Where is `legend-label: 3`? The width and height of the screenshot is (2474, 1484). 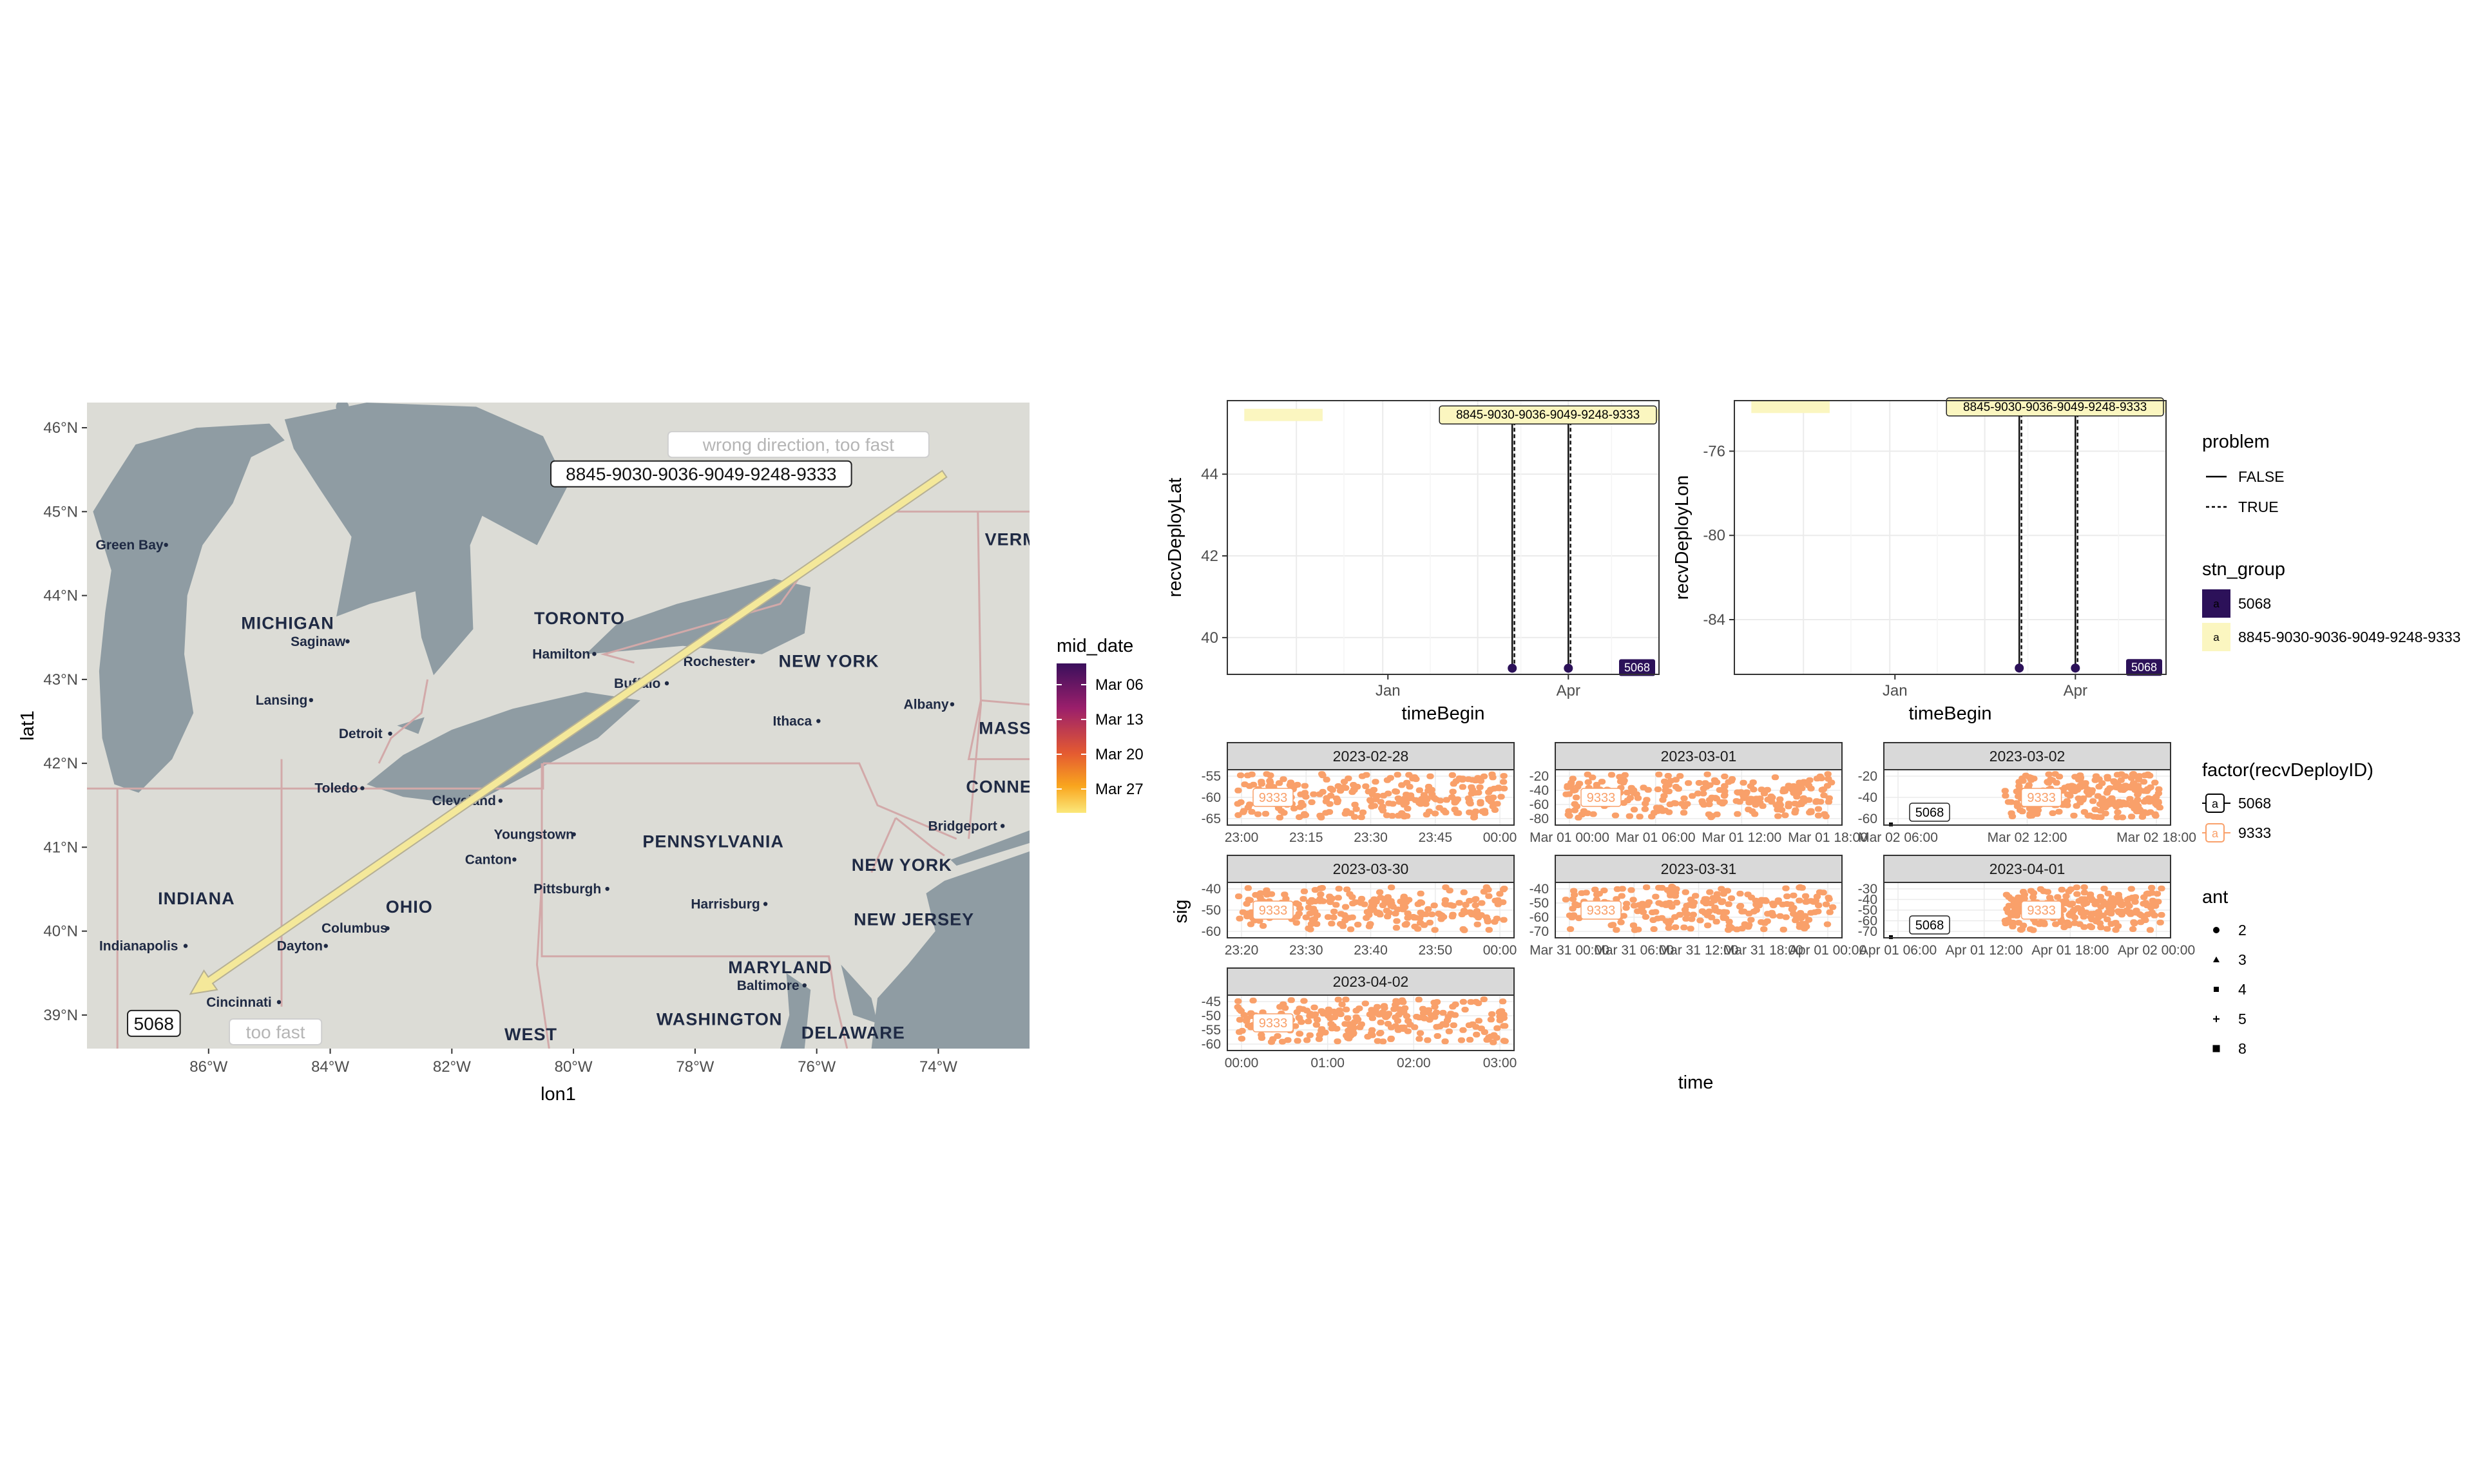 legend-label: 3 is located at coordinates (2242, 959).